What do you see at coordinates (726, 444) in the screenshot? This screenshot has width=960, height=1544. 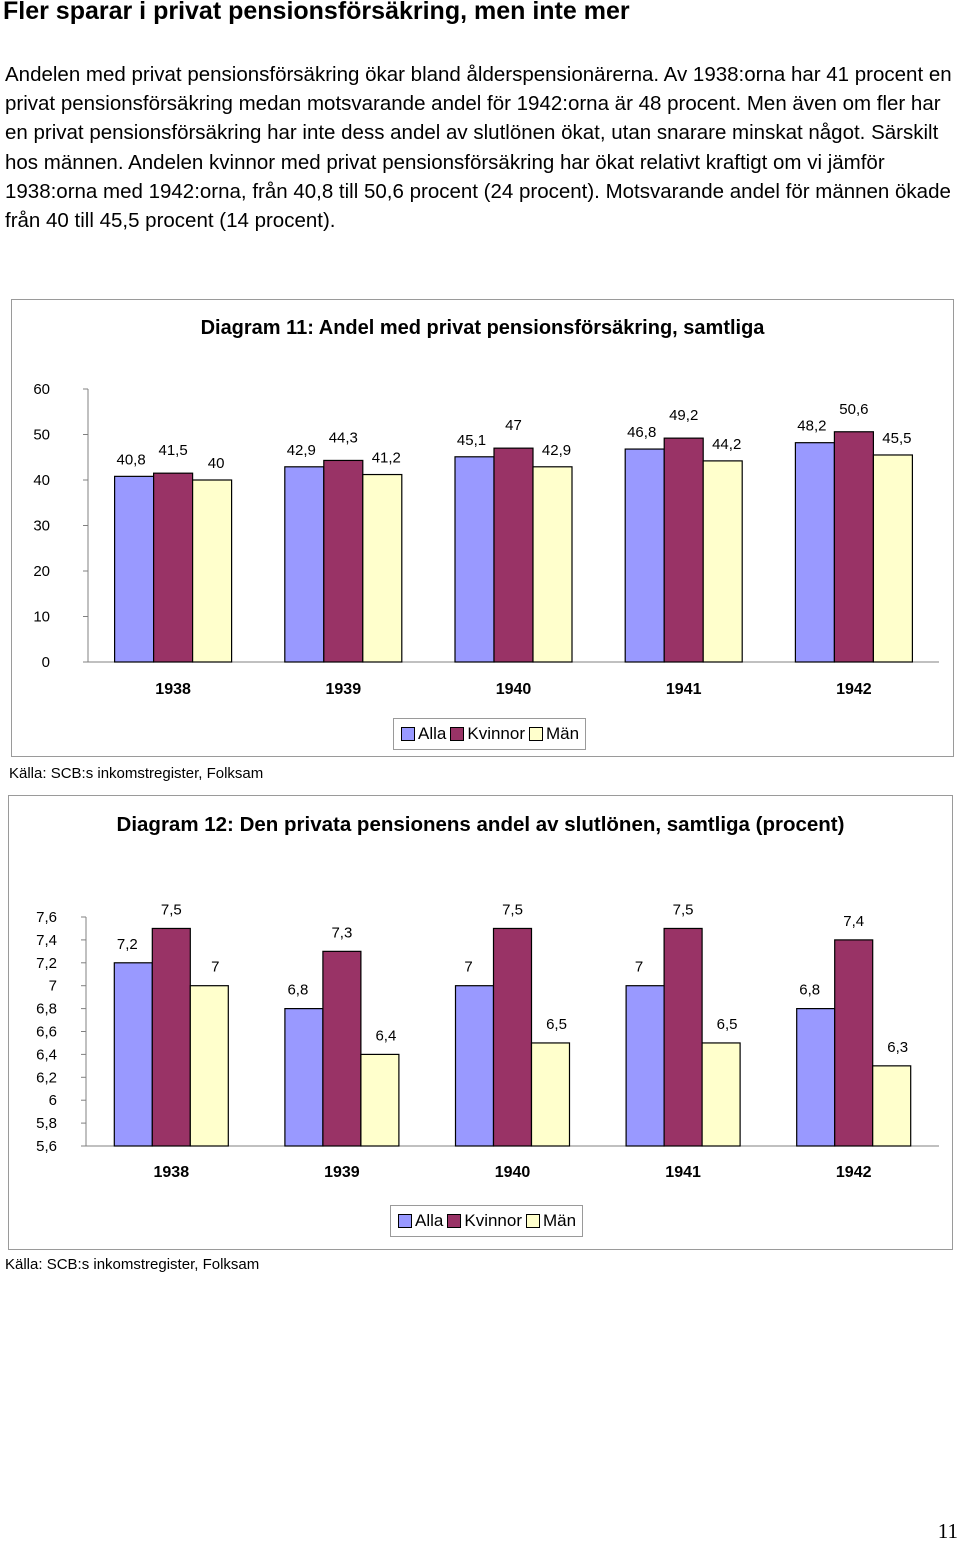 I see `data-label: 44,2` at bounding box center [726, 444].